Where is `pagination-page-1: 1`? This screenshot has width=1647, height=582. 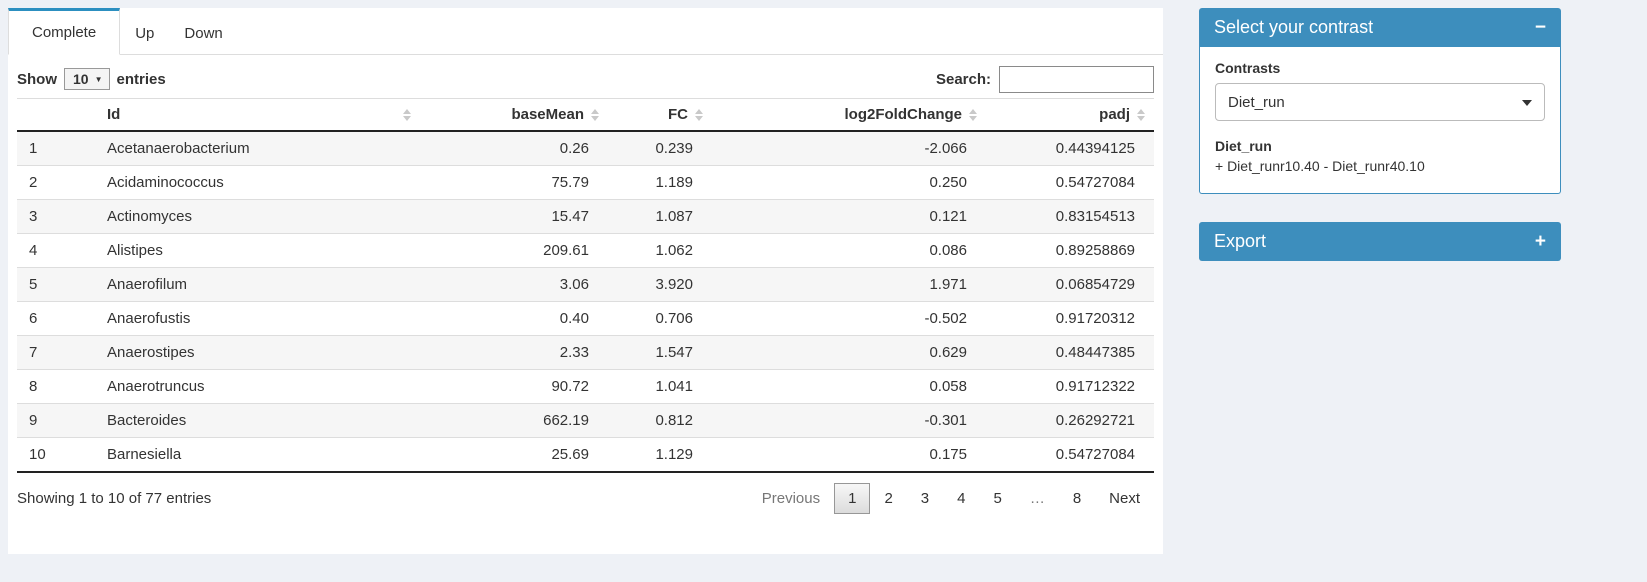
pagination-page-1: 1 is located at coordinates (852, 498).